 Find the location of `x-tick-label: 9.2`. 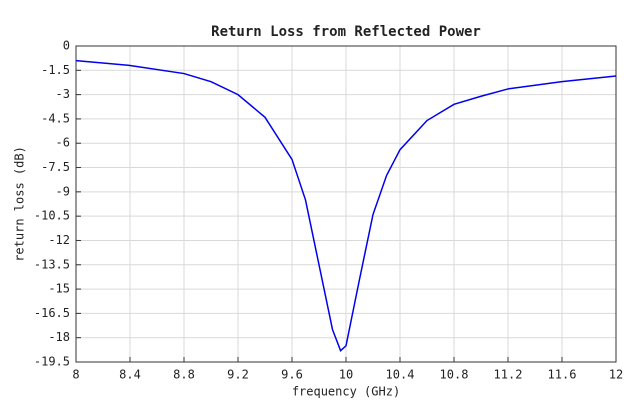

x-tick-label: 9.2 is located at coordinates (238, 375).